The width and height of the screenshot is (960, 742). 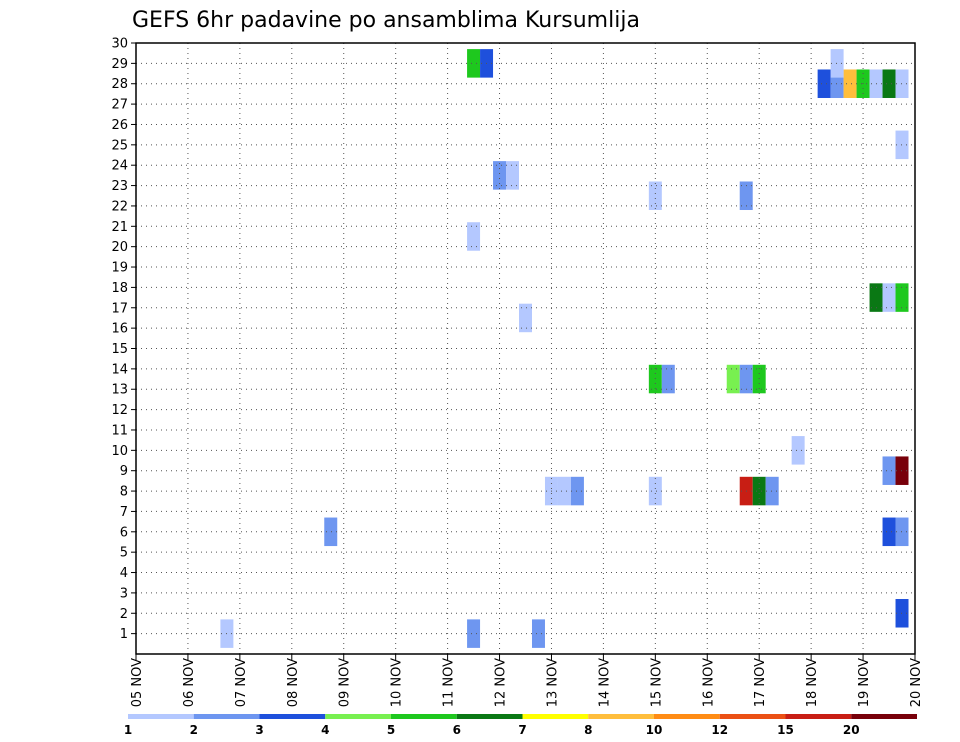 I want to click on x-tick-label: 07 NOV, so click(x=241, y=682).